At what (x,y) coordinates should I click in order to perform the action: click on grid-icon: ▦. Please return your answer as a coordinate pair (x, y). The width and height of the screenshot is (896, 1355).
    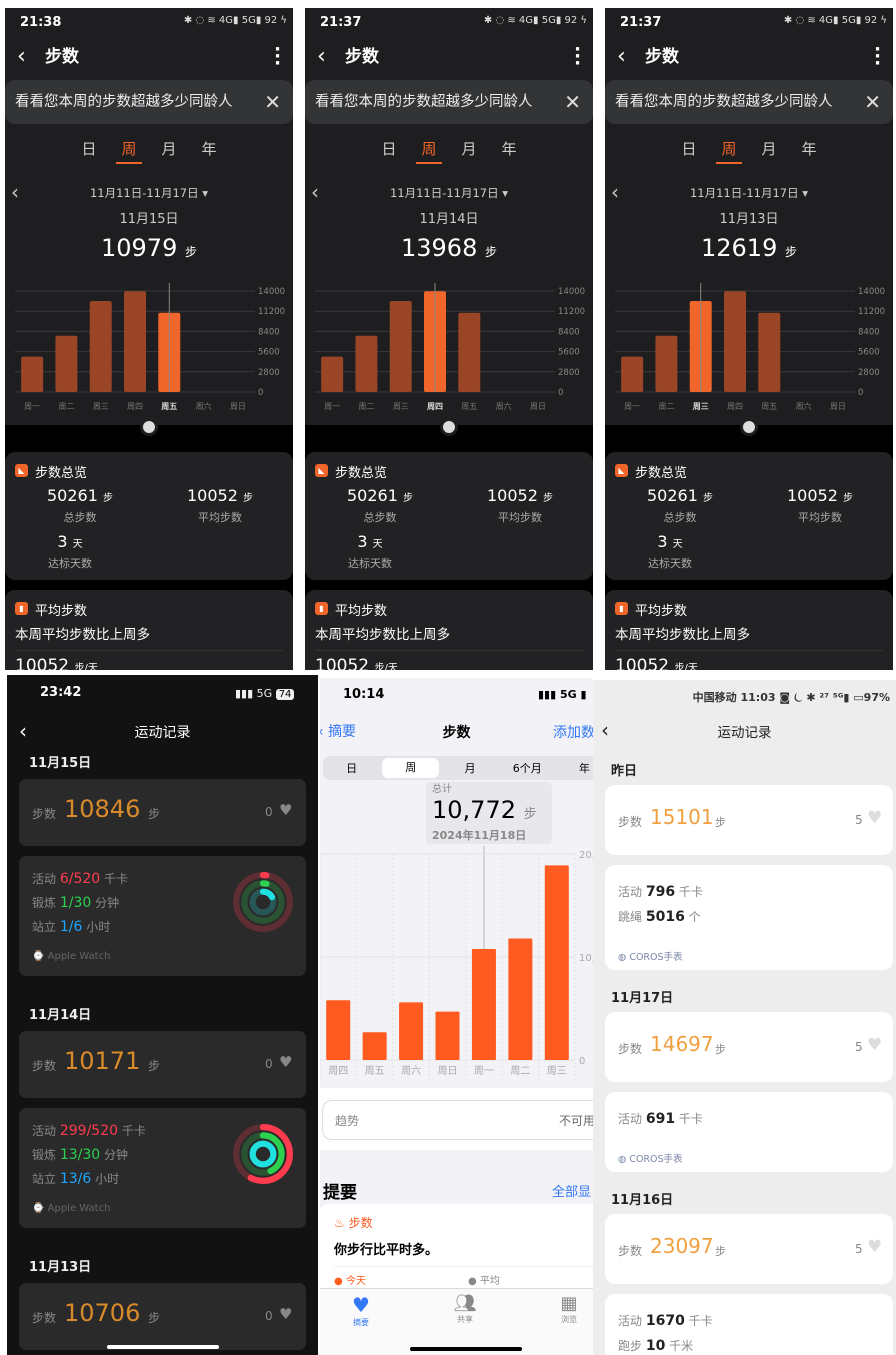
    Looking at the image, I should click on (569, 1303).